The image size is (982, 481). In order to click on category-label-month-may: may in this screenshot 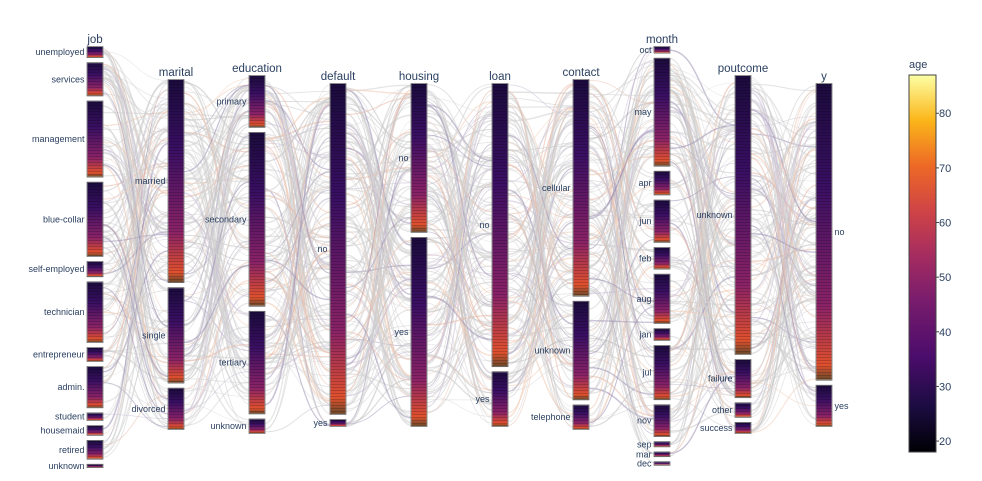, I will do `click(643, 112)`.